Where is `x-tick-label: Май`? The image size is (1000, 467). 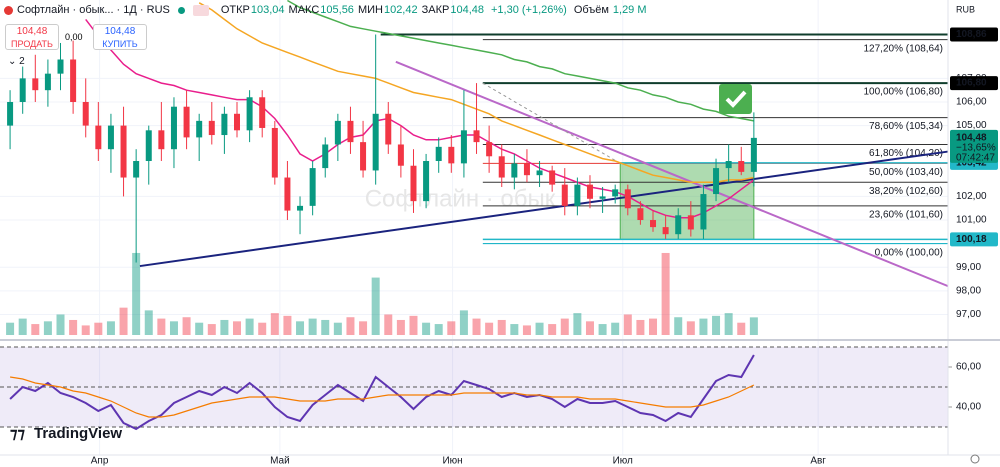 x-tick-label: Май is located at coordinates (280, 461).